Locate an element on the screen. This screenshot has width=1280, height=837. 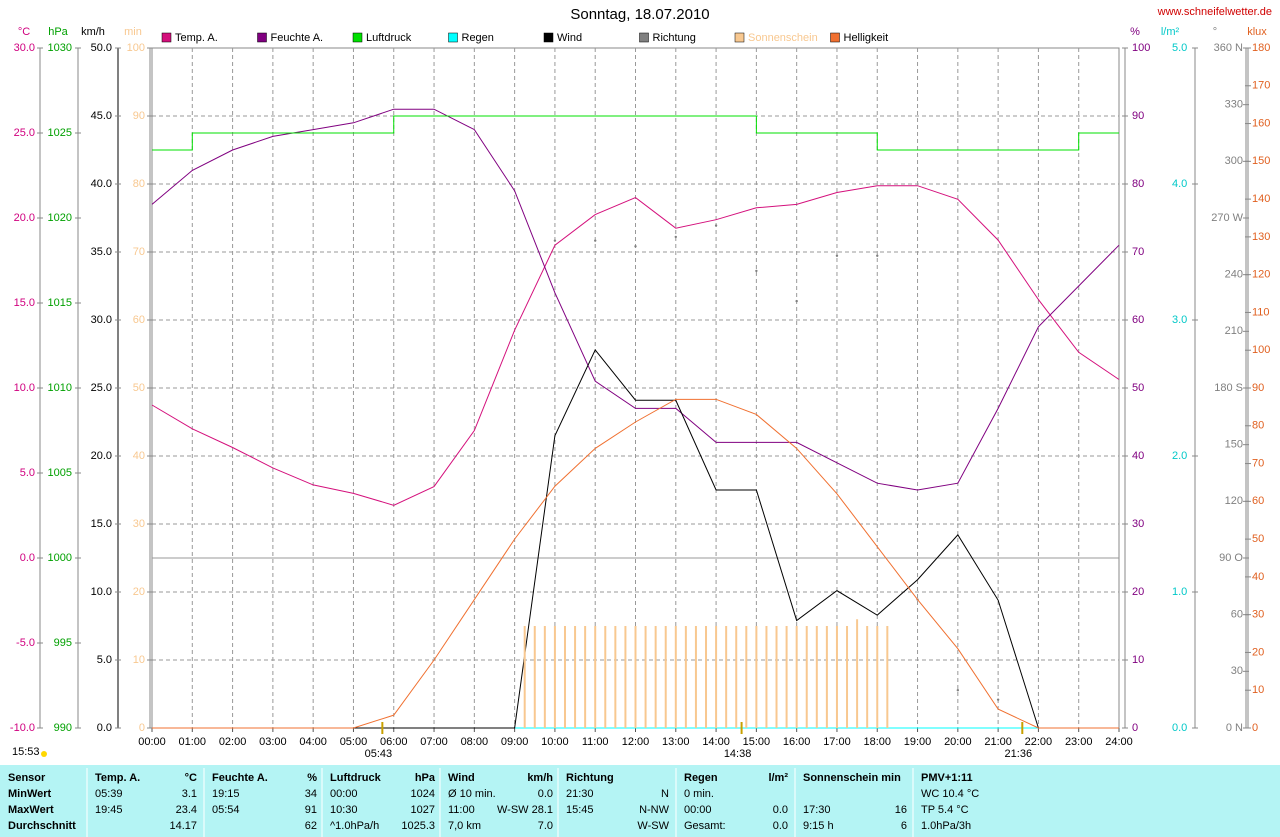
x-tick-label: 08:00 is located at coordinates (475, 742).